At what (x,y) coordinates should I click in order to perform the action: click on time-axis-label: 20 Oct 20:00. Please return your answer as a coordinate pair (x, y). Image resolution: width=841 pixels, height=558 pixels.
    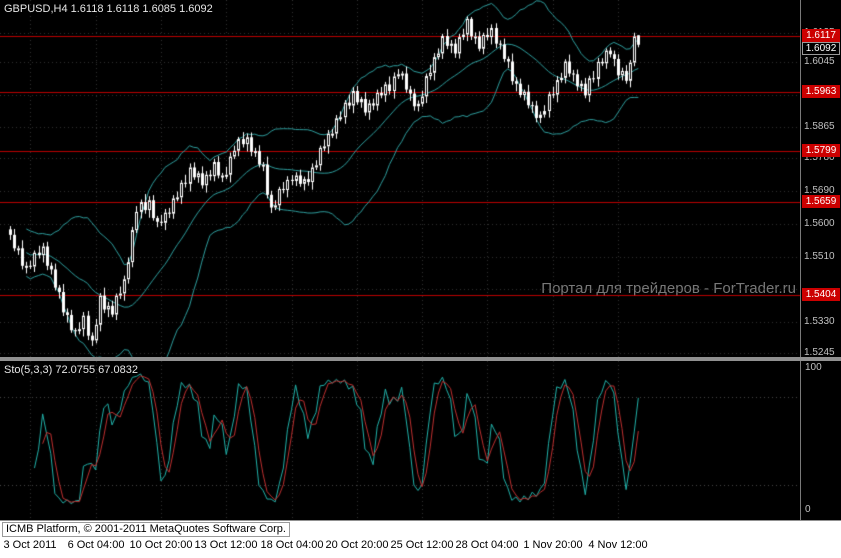
    Looking at the image, I should click on (357, 545).